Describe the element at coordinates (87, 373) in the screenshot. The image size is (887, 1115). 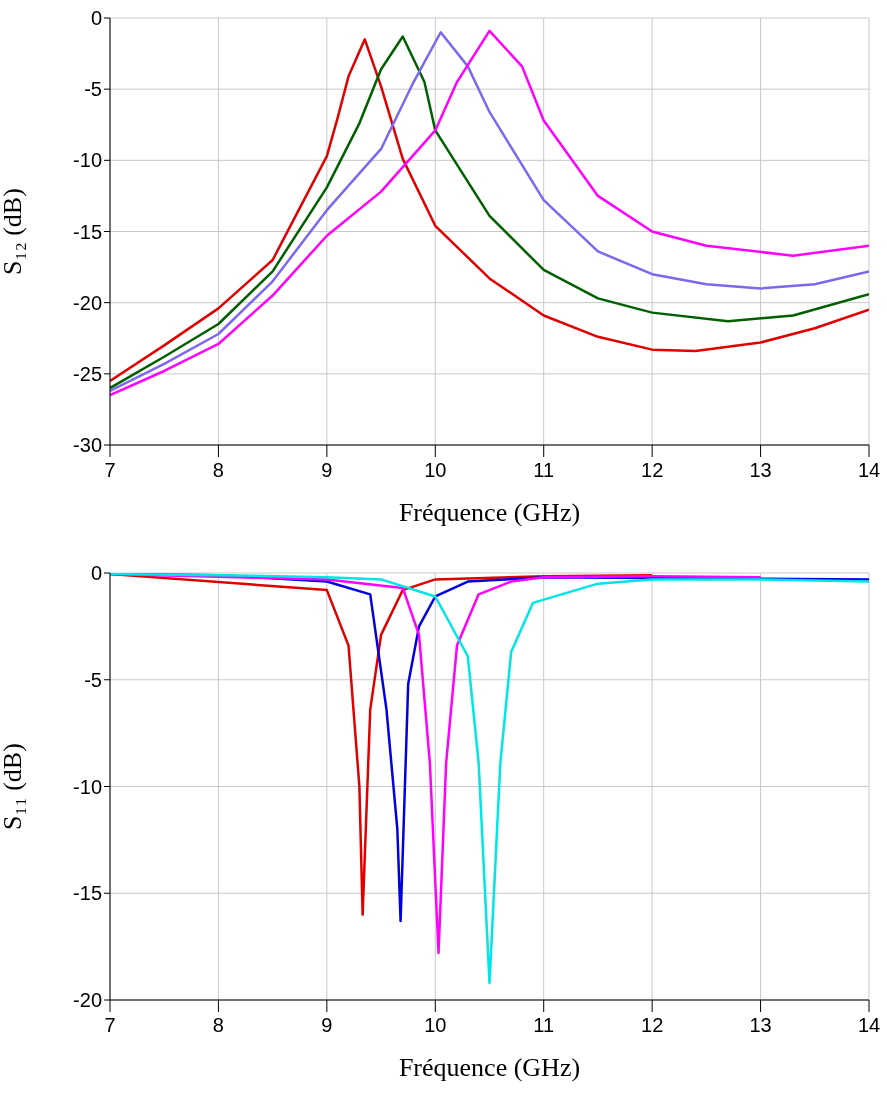
I see `y-tick-label: -25` at that location.